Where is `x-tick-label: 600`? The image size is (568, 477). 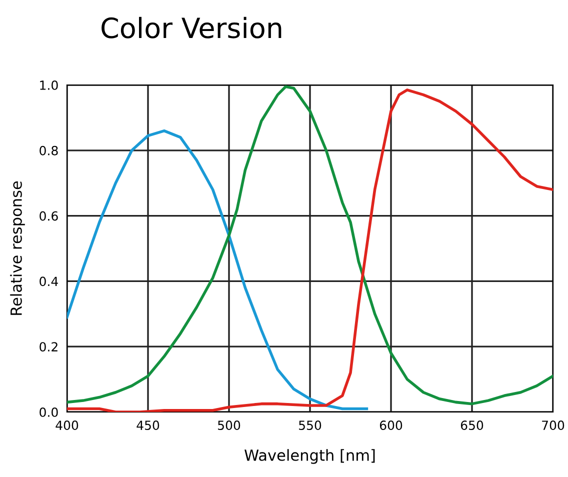 x-tick-label: 600 is located at coordinates (391, 425).